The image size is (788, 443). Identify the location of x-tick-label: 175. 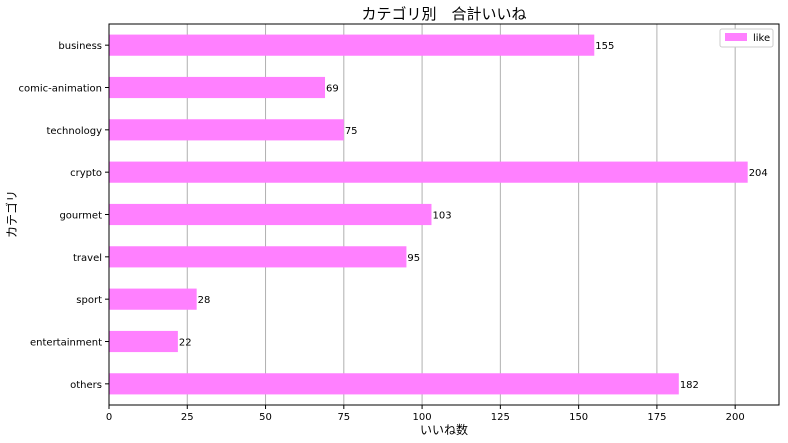
(656, 417).